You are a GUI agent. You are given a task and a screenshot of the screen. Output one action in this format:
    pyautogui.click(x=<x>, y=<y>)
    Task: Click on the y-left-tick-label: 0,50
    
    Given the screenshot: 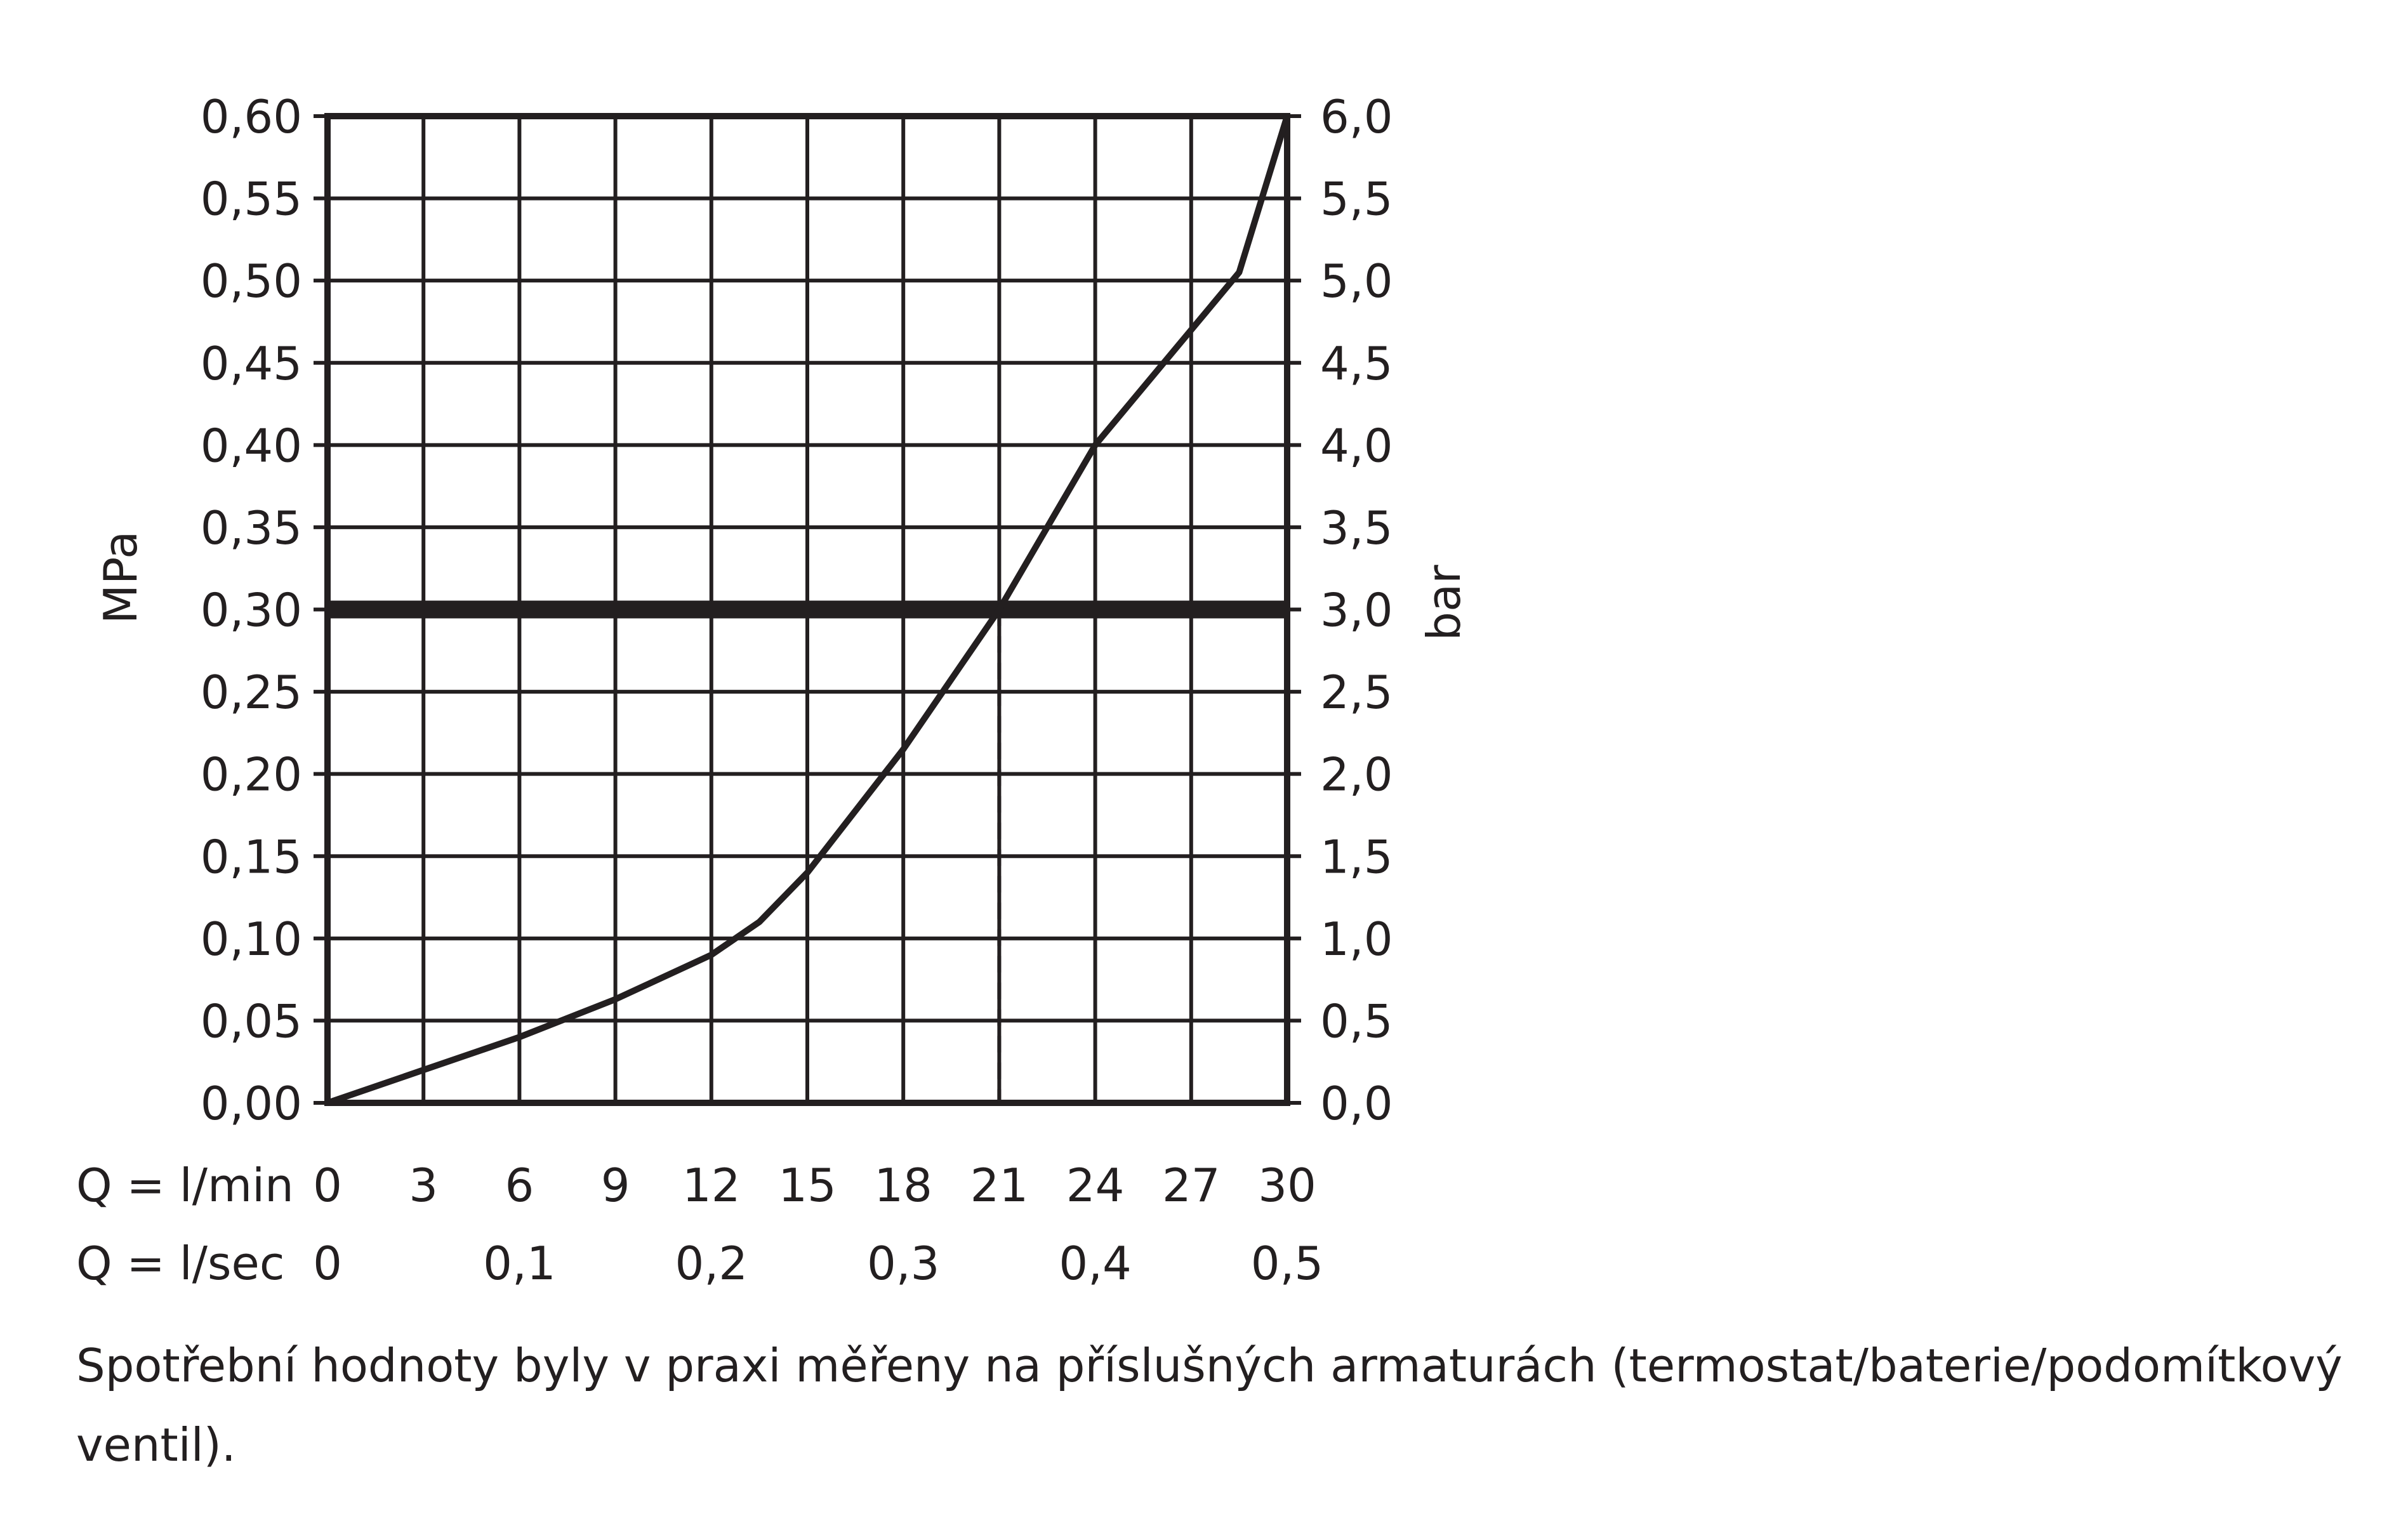 What is the action you would take?
    pyautogui.click(x=251, y=281)
    